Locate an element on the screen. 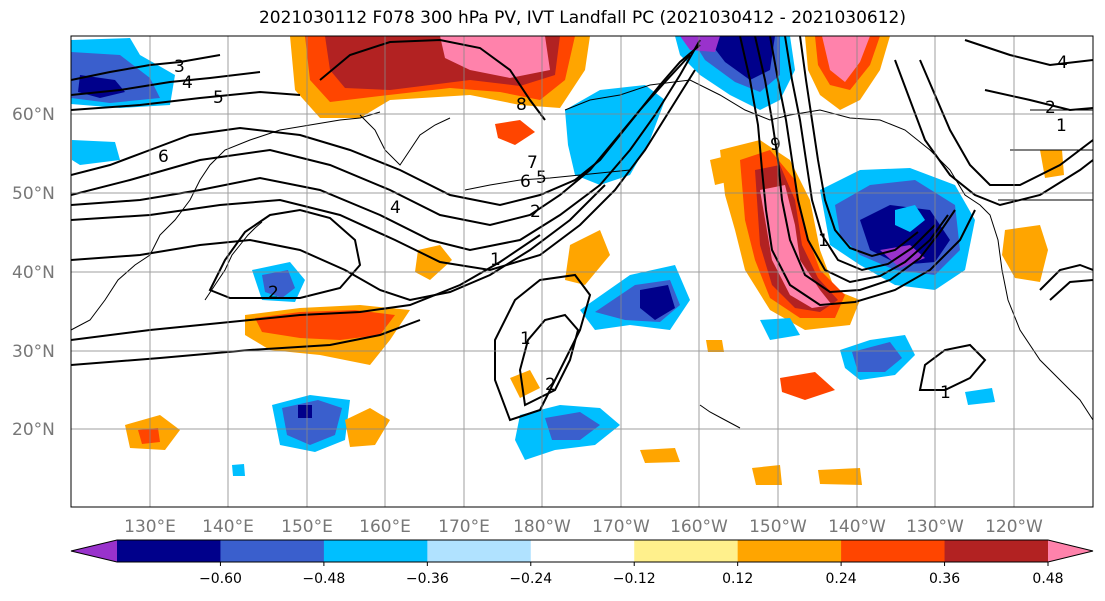  lon-label: 170°E is located at coordinates (464, 527).